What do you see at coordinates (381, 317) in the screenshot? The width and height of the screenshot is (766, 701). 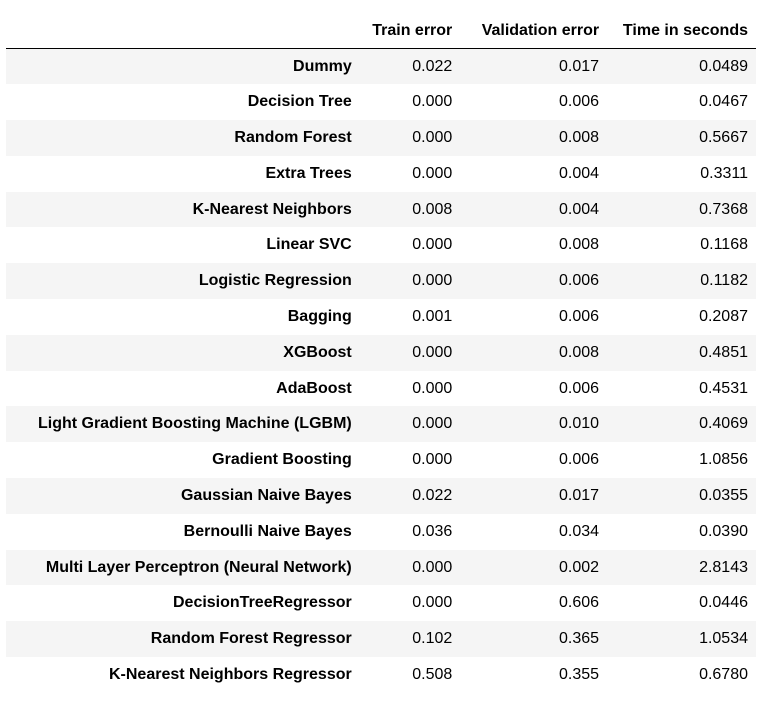 I see `table-row: Bagging 0.001 0.006 0.2087` at bounding box center [381, 317].